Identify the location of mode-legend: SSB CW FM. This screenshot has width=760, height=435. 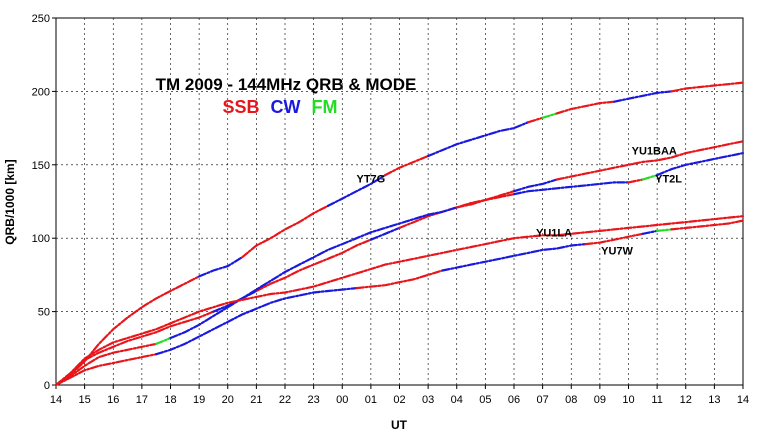
(279, 107).